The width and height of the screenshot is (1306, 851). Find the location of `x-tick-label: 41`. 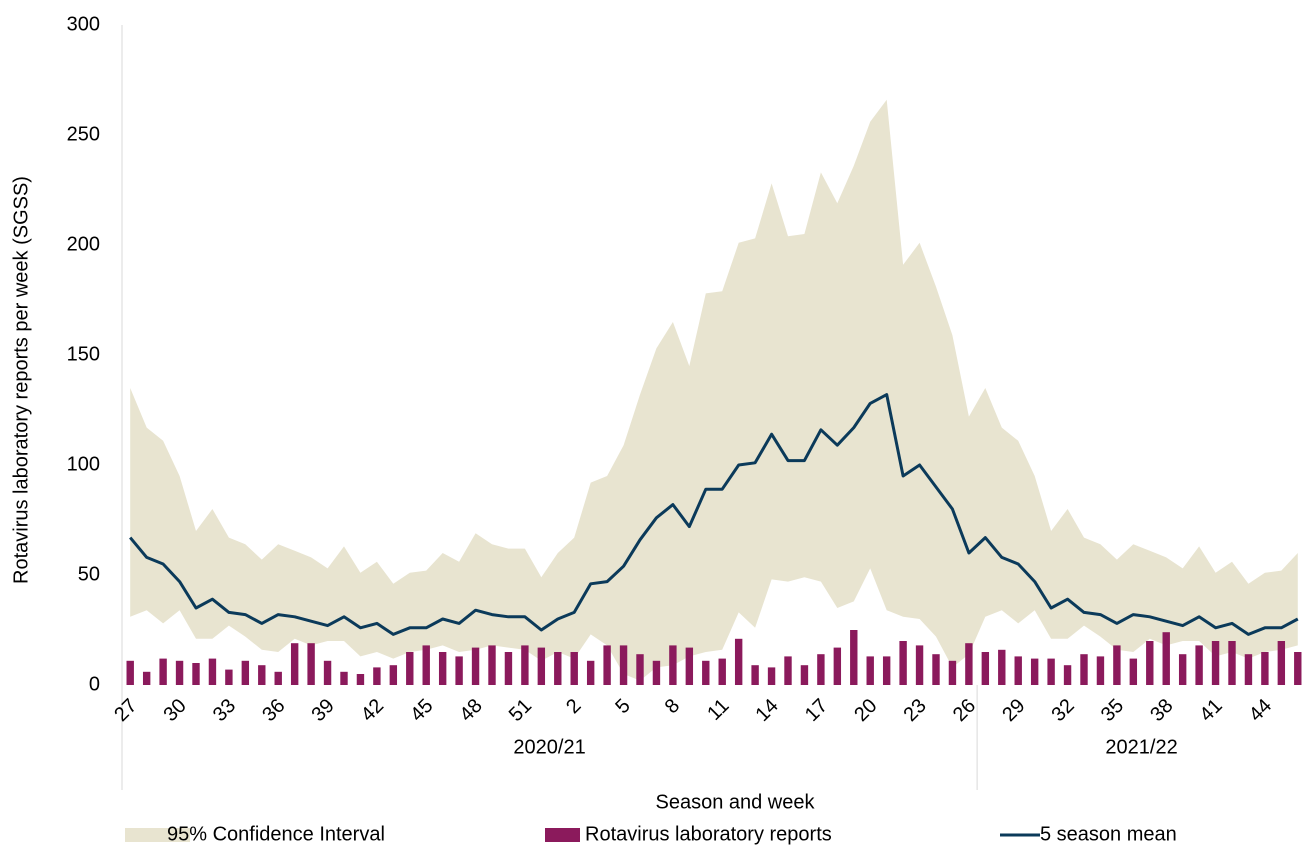

x-tick-label: 41 is located at coordinates (1211, 710).